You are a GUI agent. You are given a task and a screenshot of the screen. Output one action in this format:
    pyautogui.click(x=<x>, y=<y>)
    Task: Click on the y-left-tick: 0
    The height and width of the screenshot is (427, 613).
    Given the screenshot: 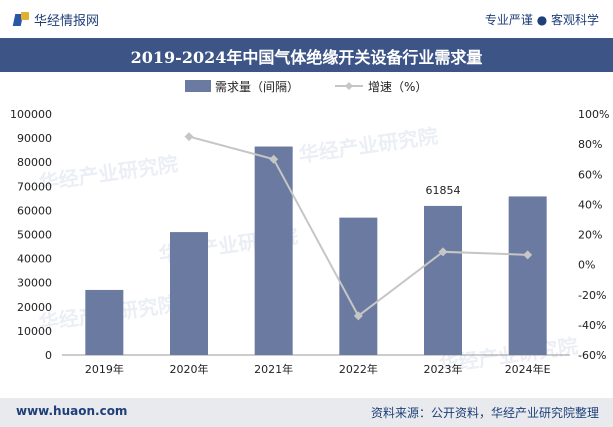 What is the action you would take?
    pyautogui.click(x=48, y=355)
    